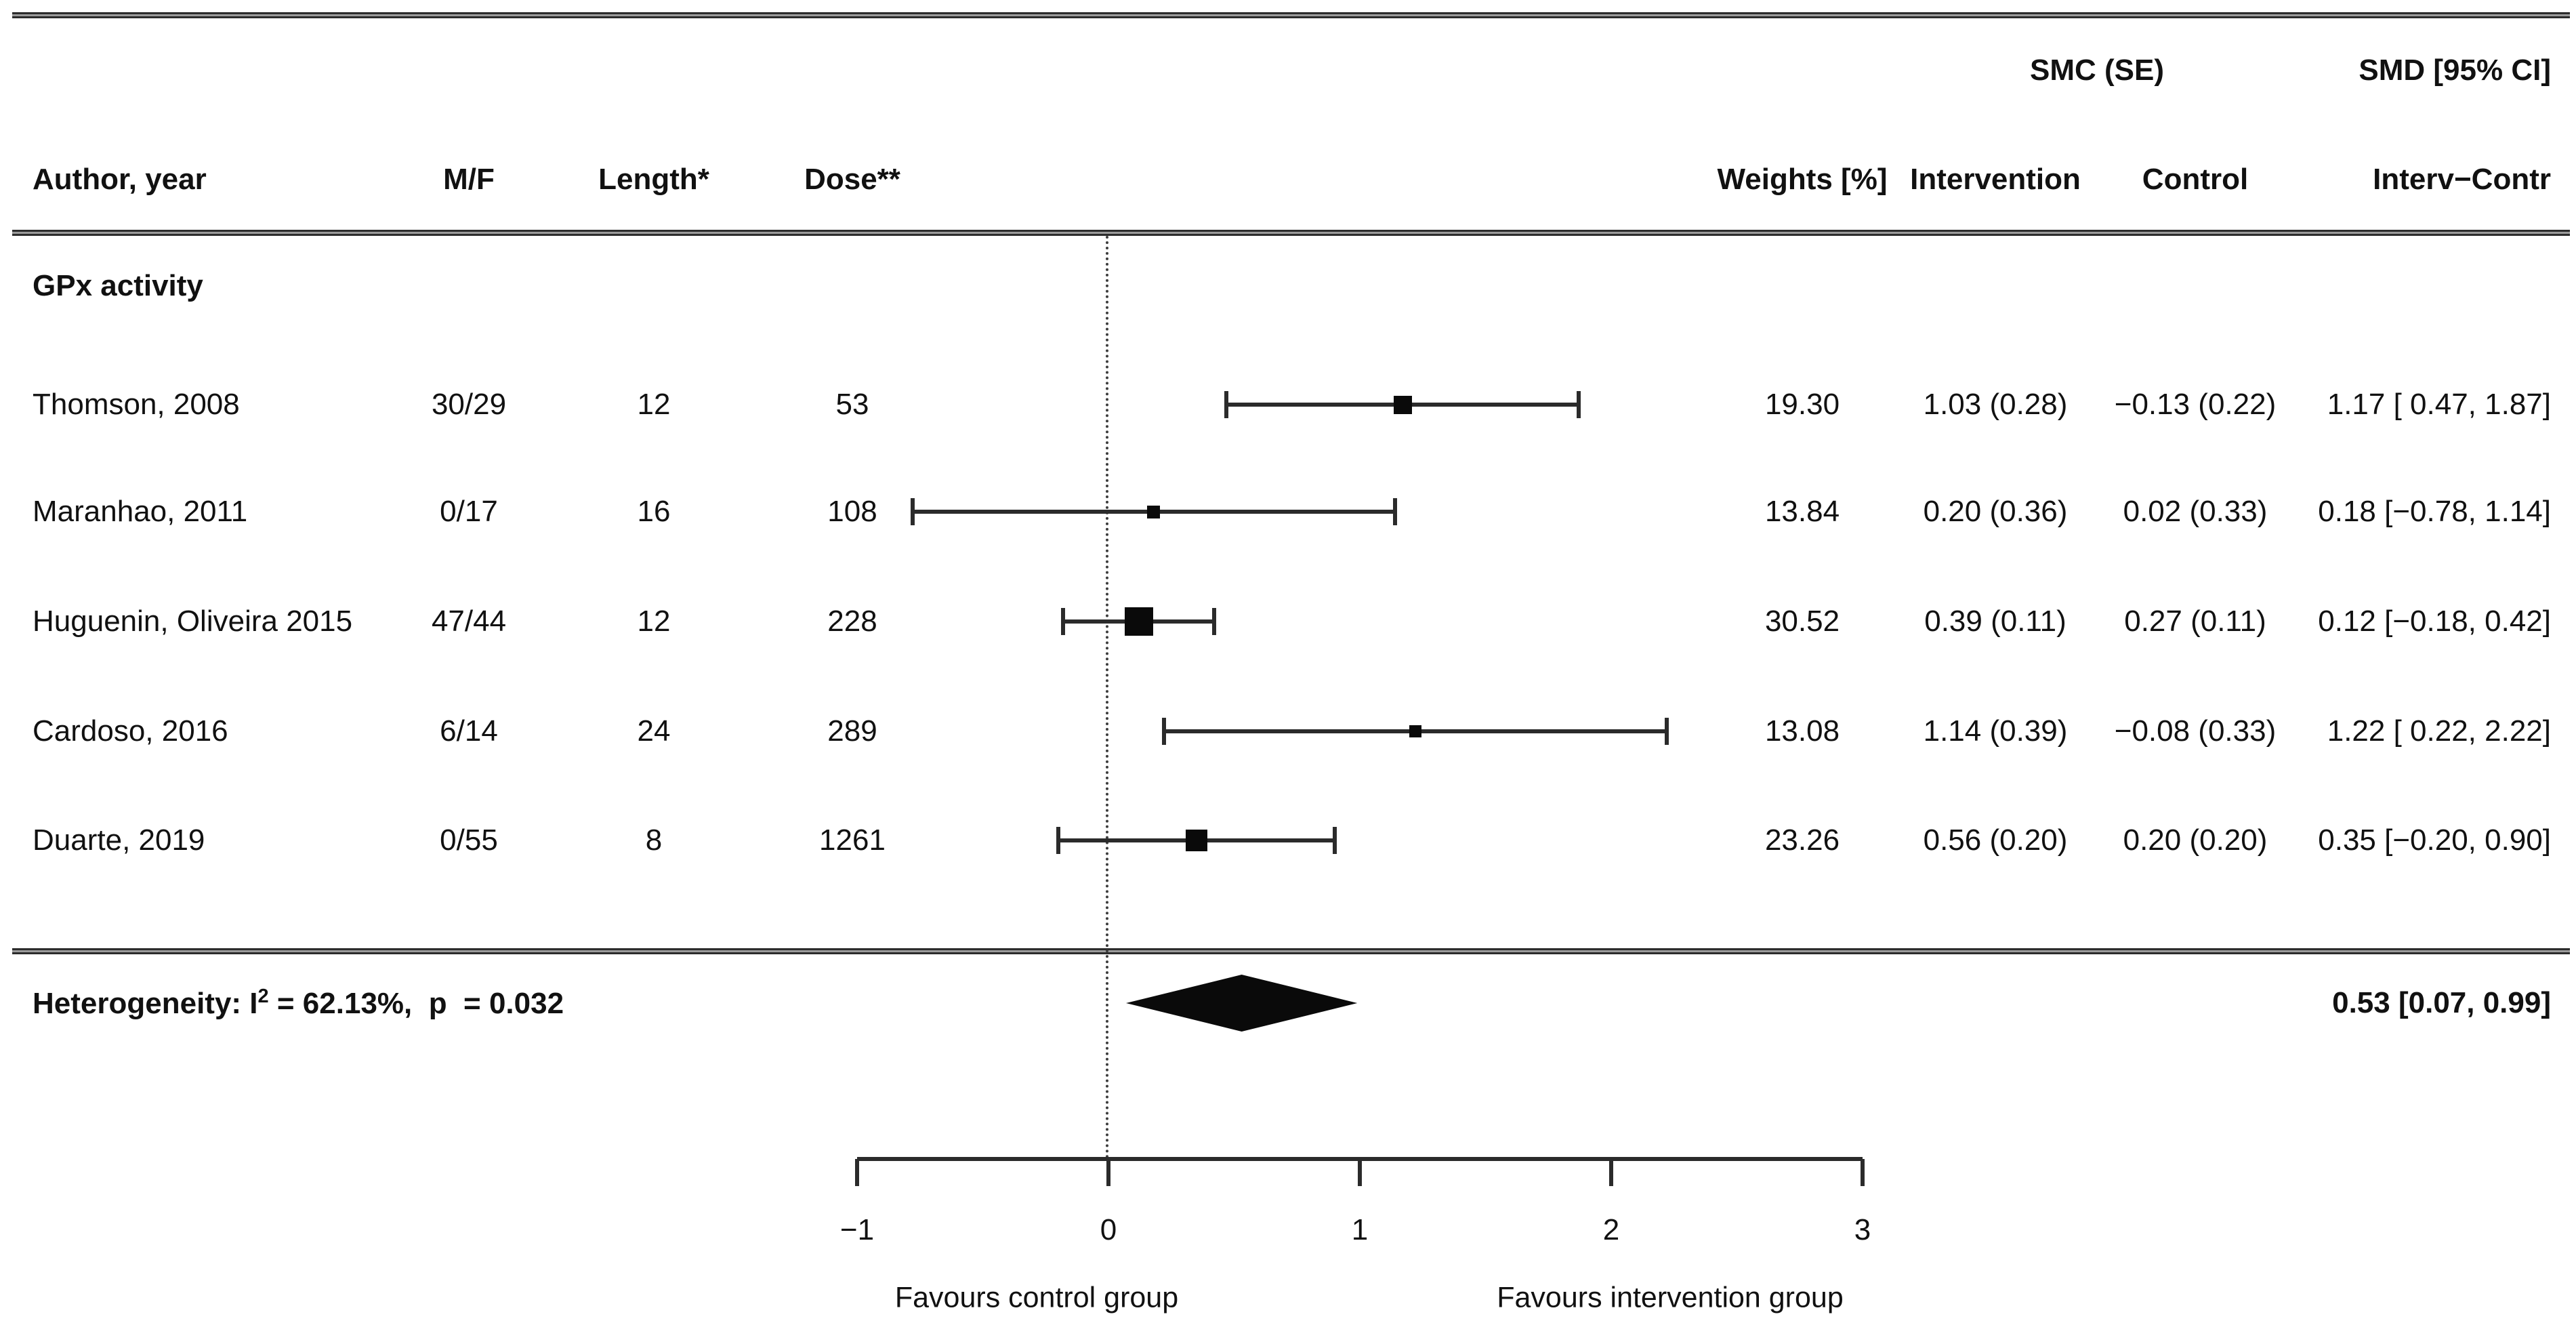 This screenshot has height=1323, width=2576. Describe the element at coordinates (136, 404) in the screenshot. I see `author-cell: Thomson, 2008` at that location.